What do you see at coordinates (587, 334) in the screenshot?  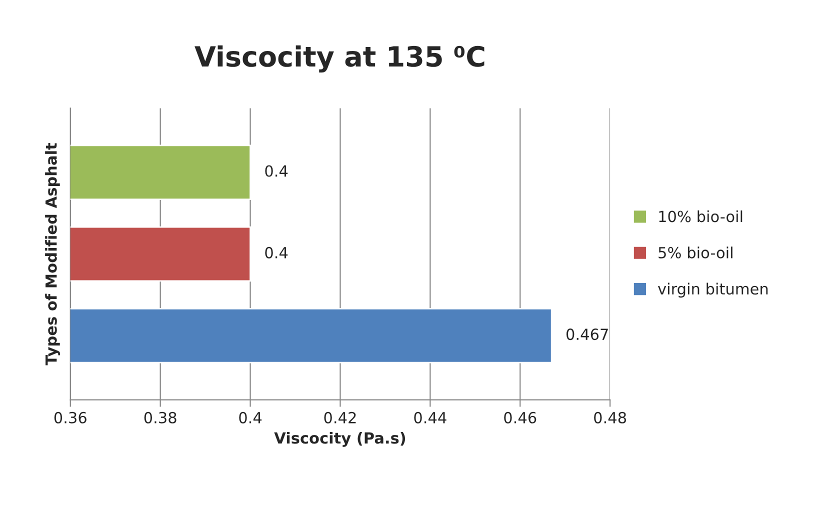 I see `data-label: 0.467` at bounding box center [587, 334].